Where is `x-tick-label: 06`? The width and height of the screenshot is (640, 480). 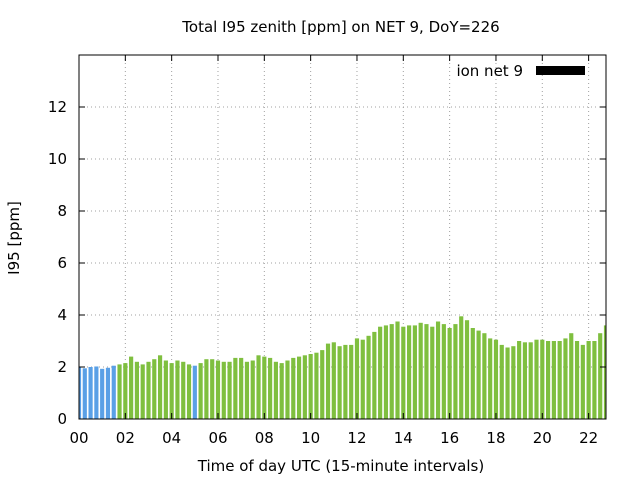
x-tick-label: 06 is located at coordinates (217, 438).